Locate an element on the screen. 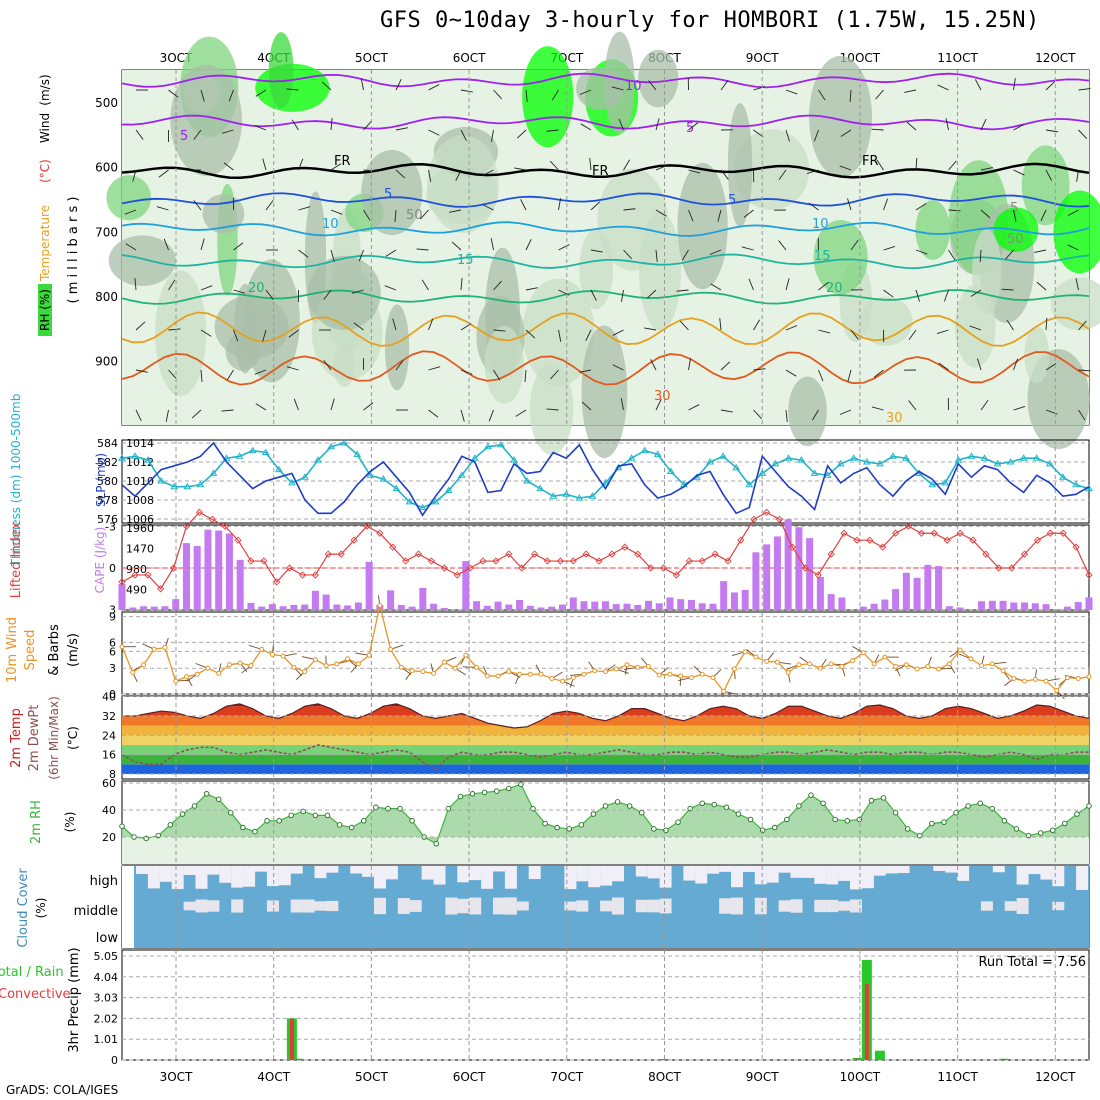 This screenshot has width=1100, height=1100. rh-tick-label: 20 is located at coordinates (109, 837).